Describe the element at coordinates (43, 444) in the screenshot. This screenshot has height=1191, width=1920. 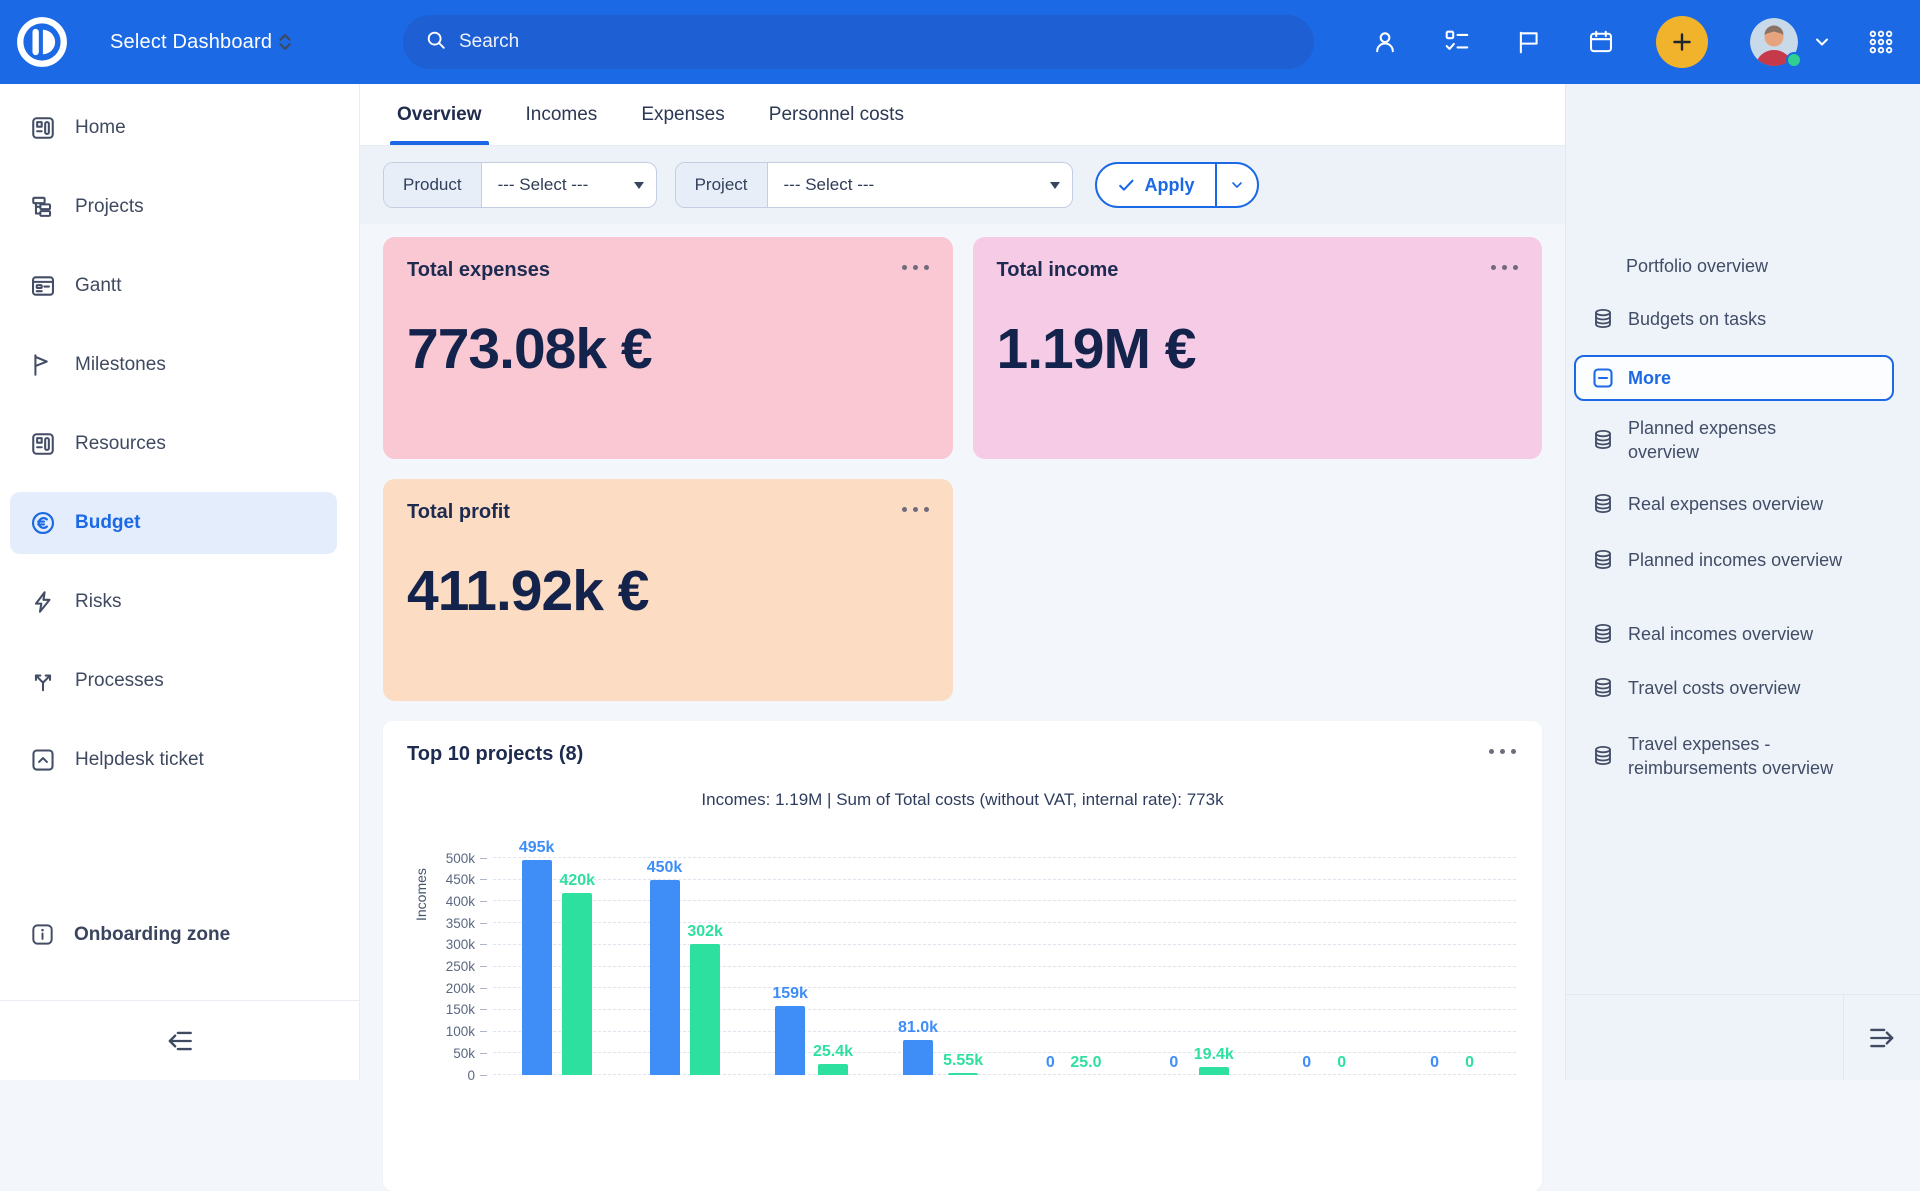
I see `grid-layout-icon` at that location.